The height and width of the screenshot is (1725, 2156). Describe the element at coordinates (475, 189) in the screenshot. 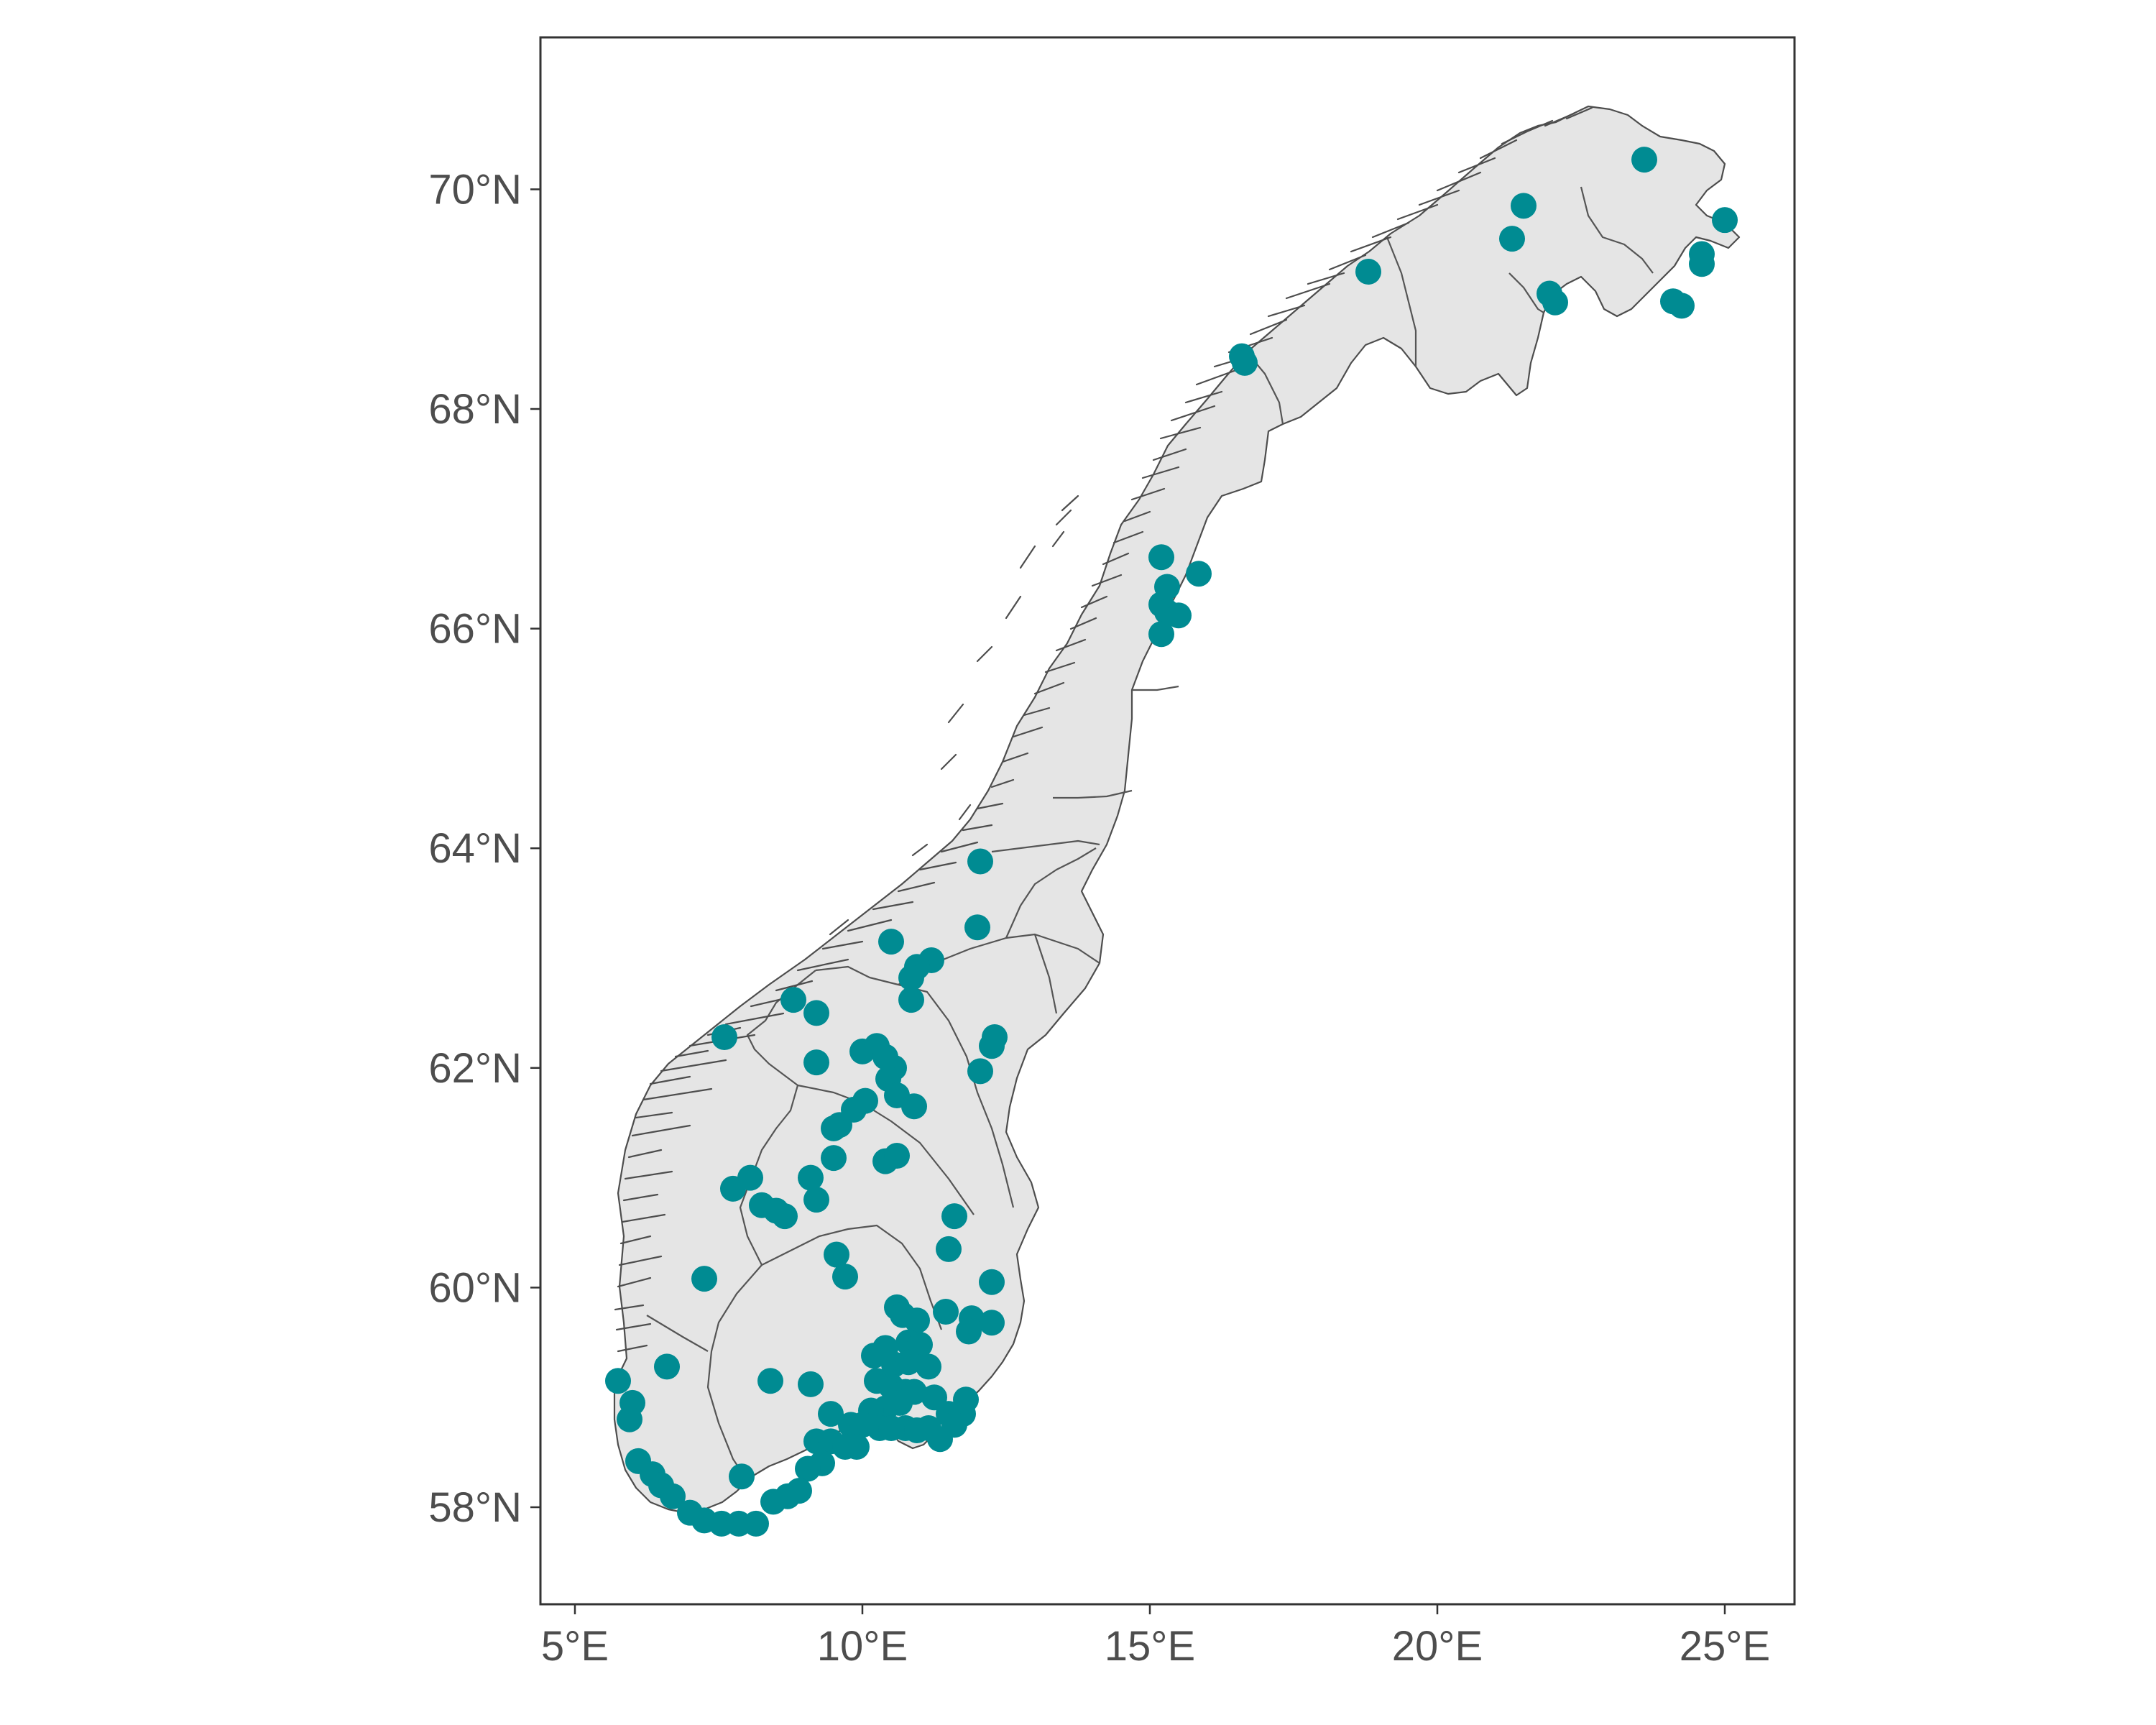

I see `y-tick-label: 70°N` at that location.